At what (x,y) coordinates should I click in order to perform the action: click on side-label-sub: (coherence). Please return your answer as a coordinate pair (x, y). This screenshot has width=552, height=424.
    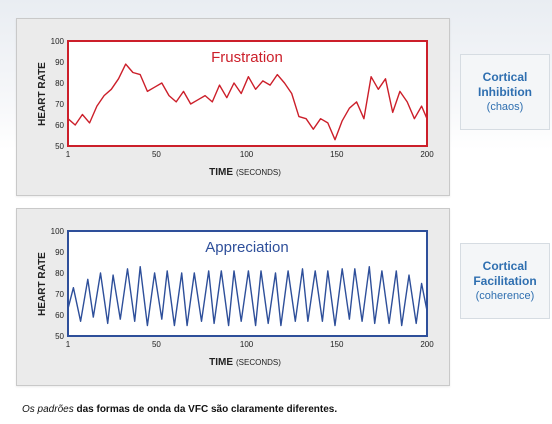
    Looking at the image, I should click on (505, 295).